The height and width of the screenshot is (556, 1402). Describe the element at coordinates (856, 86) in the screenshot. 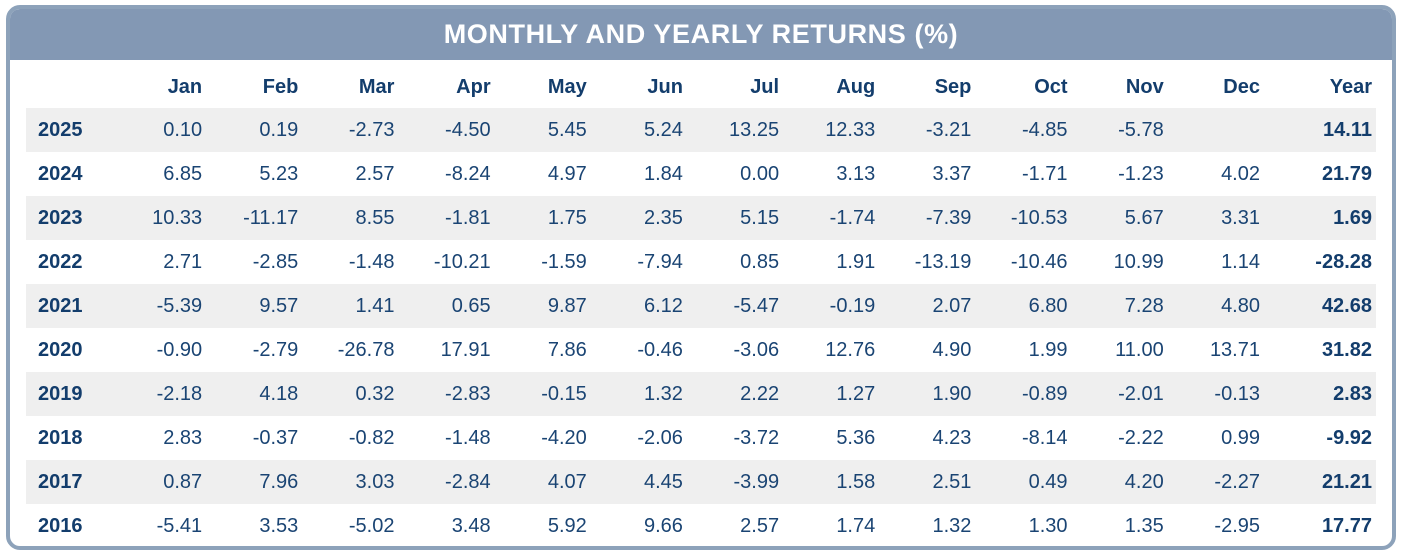

I see `col-header-aug: Aug` at that location.